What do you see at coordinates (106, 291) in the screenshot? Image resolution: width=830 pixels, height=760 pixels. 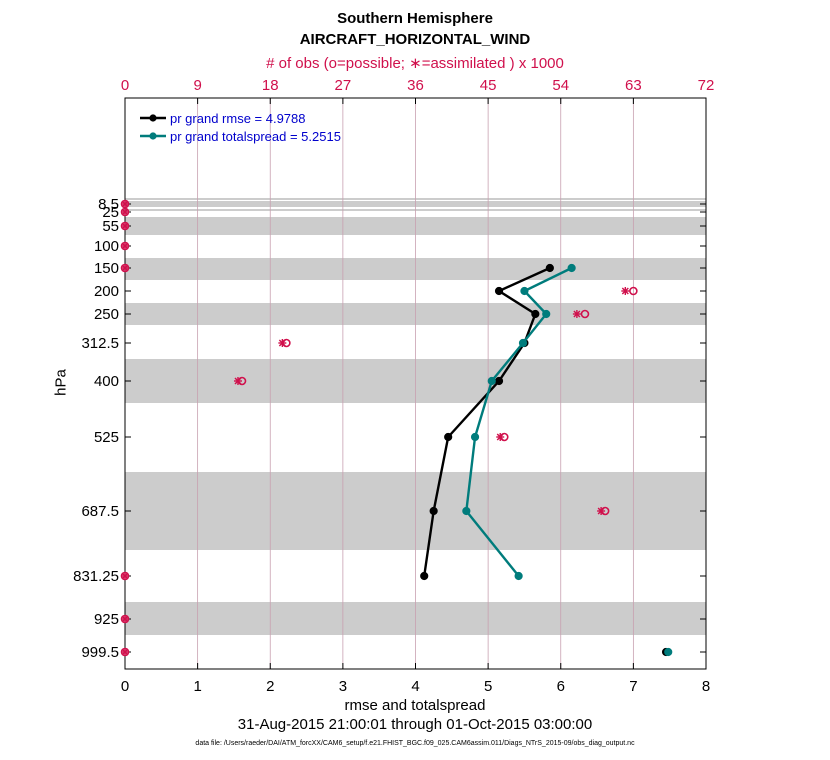 I see `y-tick-label: 200` at bounding box center [106, 291].